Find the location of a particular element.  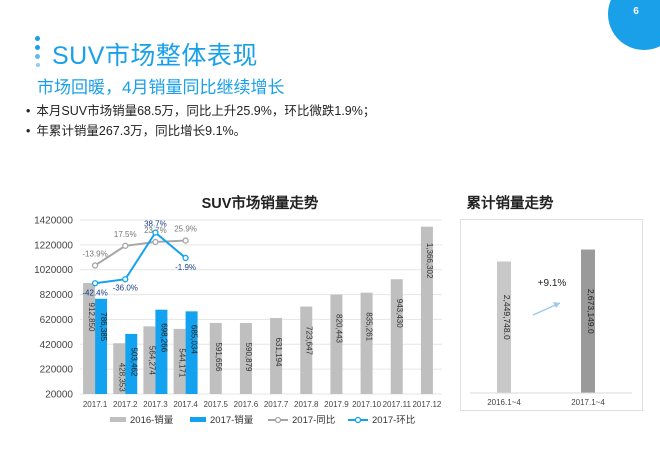

y-tick-label: 420000 is located at coordinates (57, 345).